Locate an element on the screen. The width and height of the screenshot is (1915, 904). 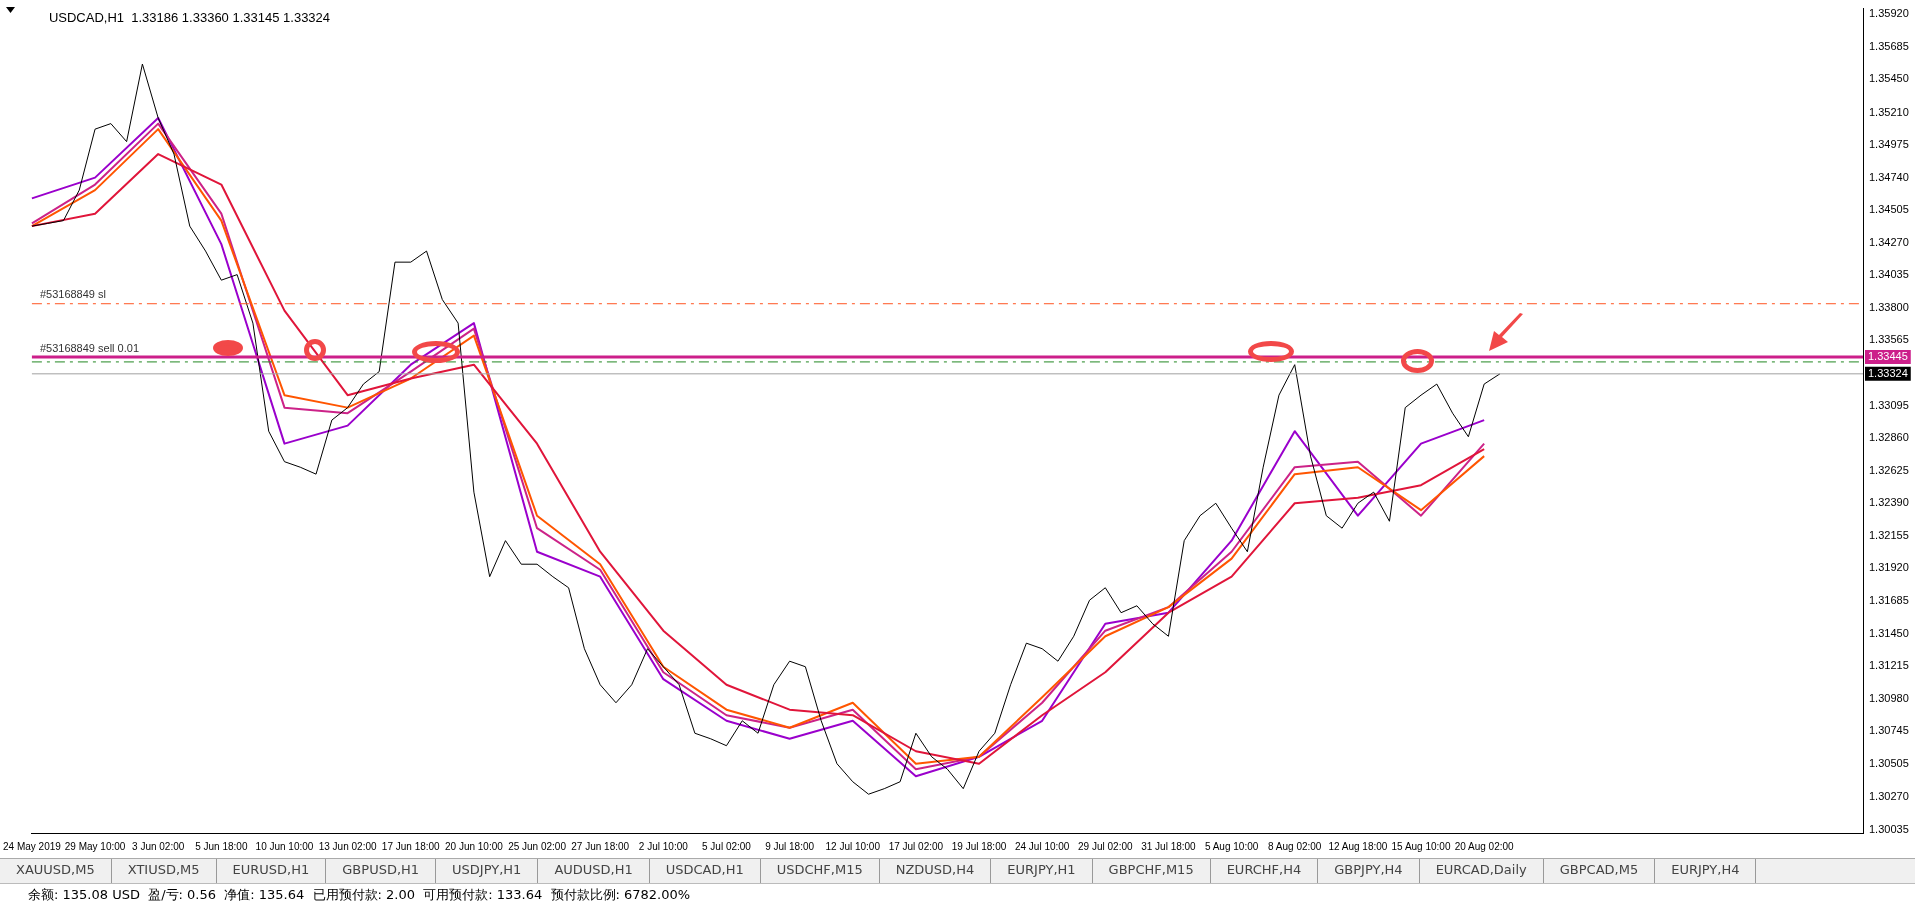
x-tick-label: 5 Aug 10:00 is located at coordinates (1231, 846).